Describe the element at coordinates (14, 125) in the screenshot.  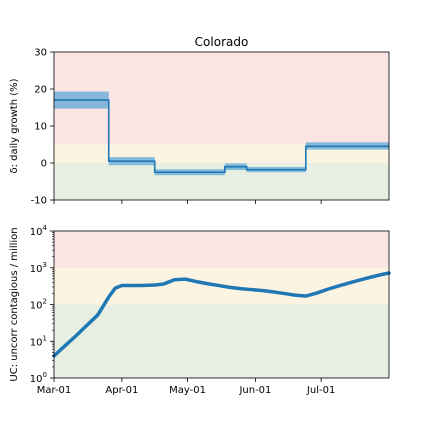
I see `top-y-axis-label: δ: daily growth (%)` at that location.